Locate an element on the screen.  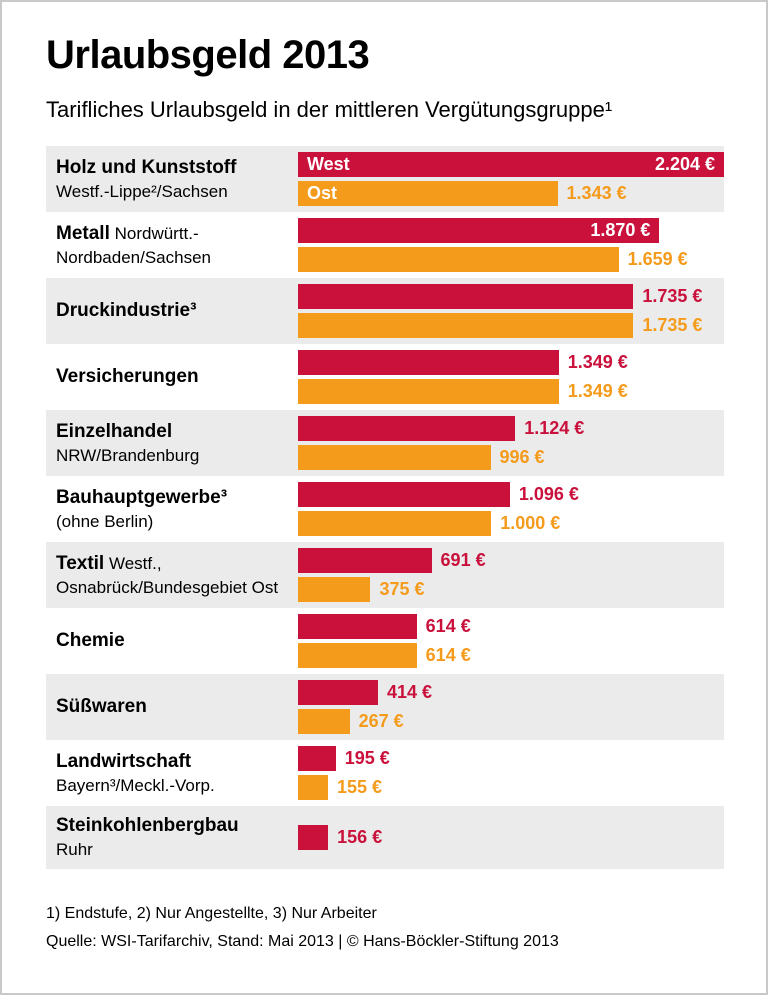
category-label-text: Chemie is located at coordinates (173, 641).